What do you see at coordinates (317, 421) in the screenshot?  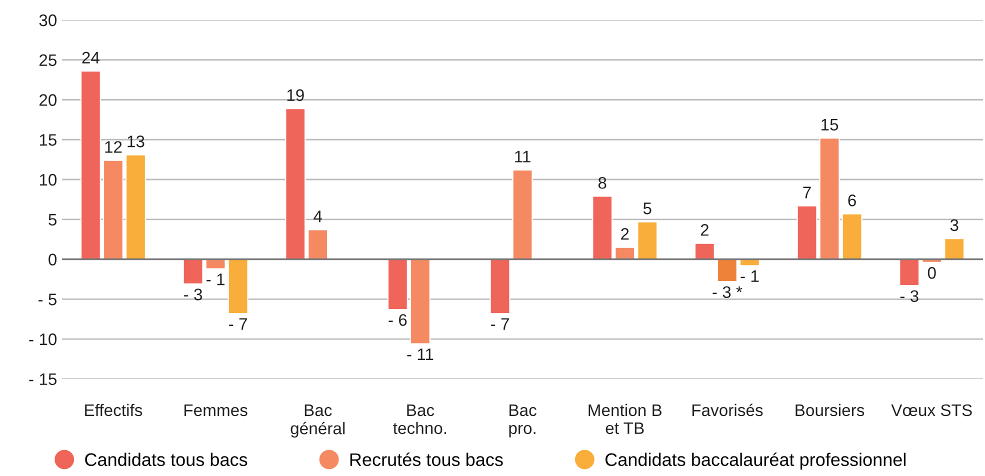 I see `x-tick-label: Bac général` at bounding box center [317, 421].